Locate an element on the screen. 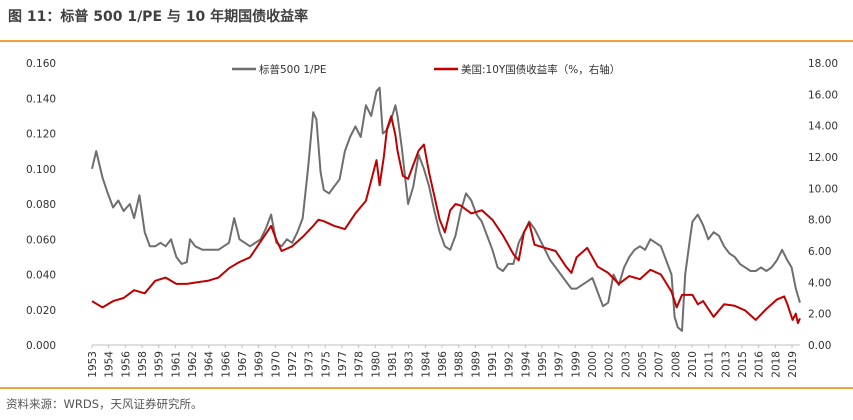  right-axis-tick-label: 8.00 is located at coordinates (819, 221).